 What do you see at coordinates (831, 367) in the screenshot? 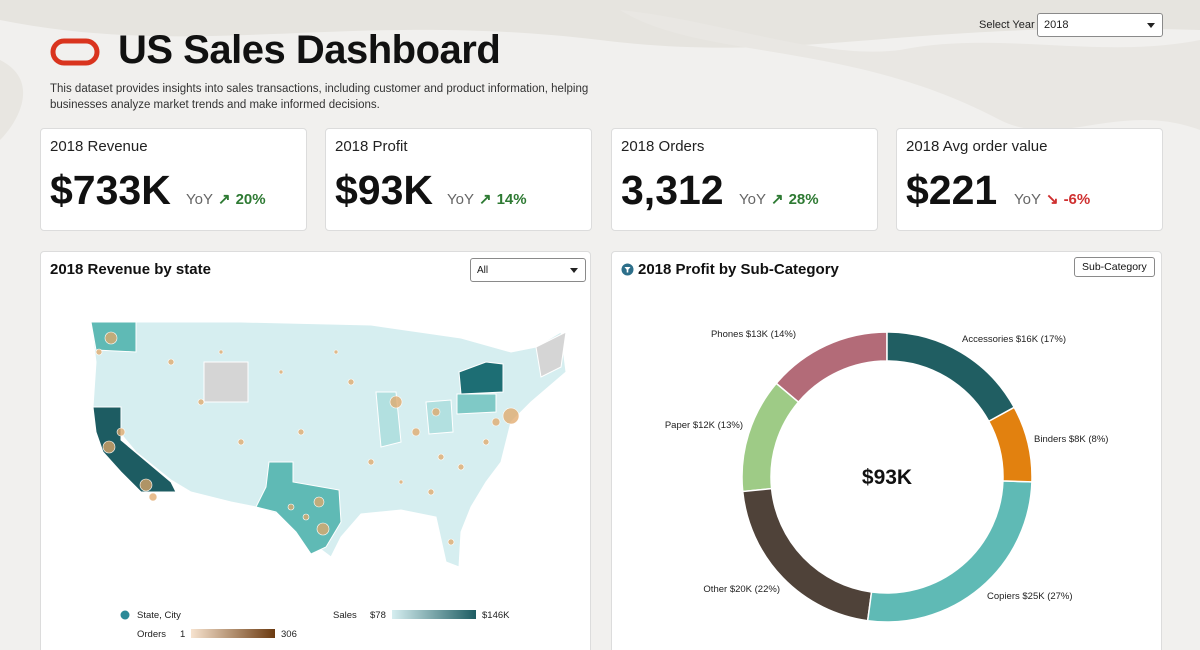
I see `donut-slice-phones` at bounding box center [831, 367].